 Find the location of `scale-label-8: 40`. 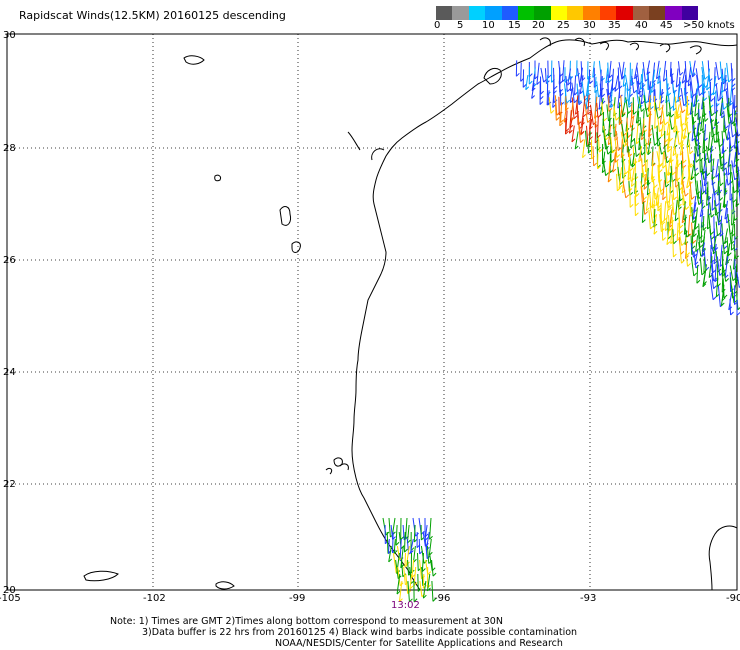

scale-label-8: 40 is located at coordinates (641, 25).